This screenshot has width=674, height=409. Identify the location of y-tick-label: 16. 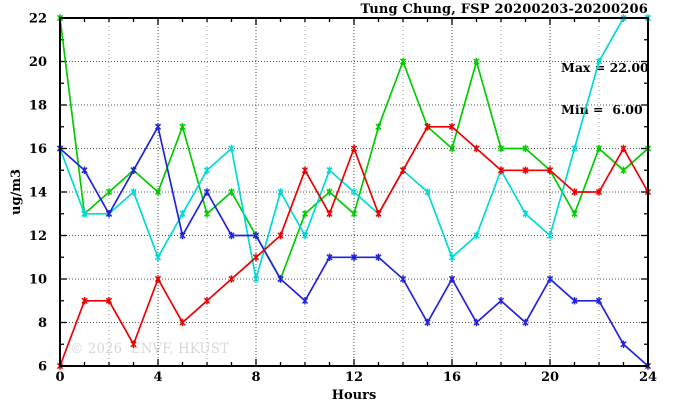
(38, 149).